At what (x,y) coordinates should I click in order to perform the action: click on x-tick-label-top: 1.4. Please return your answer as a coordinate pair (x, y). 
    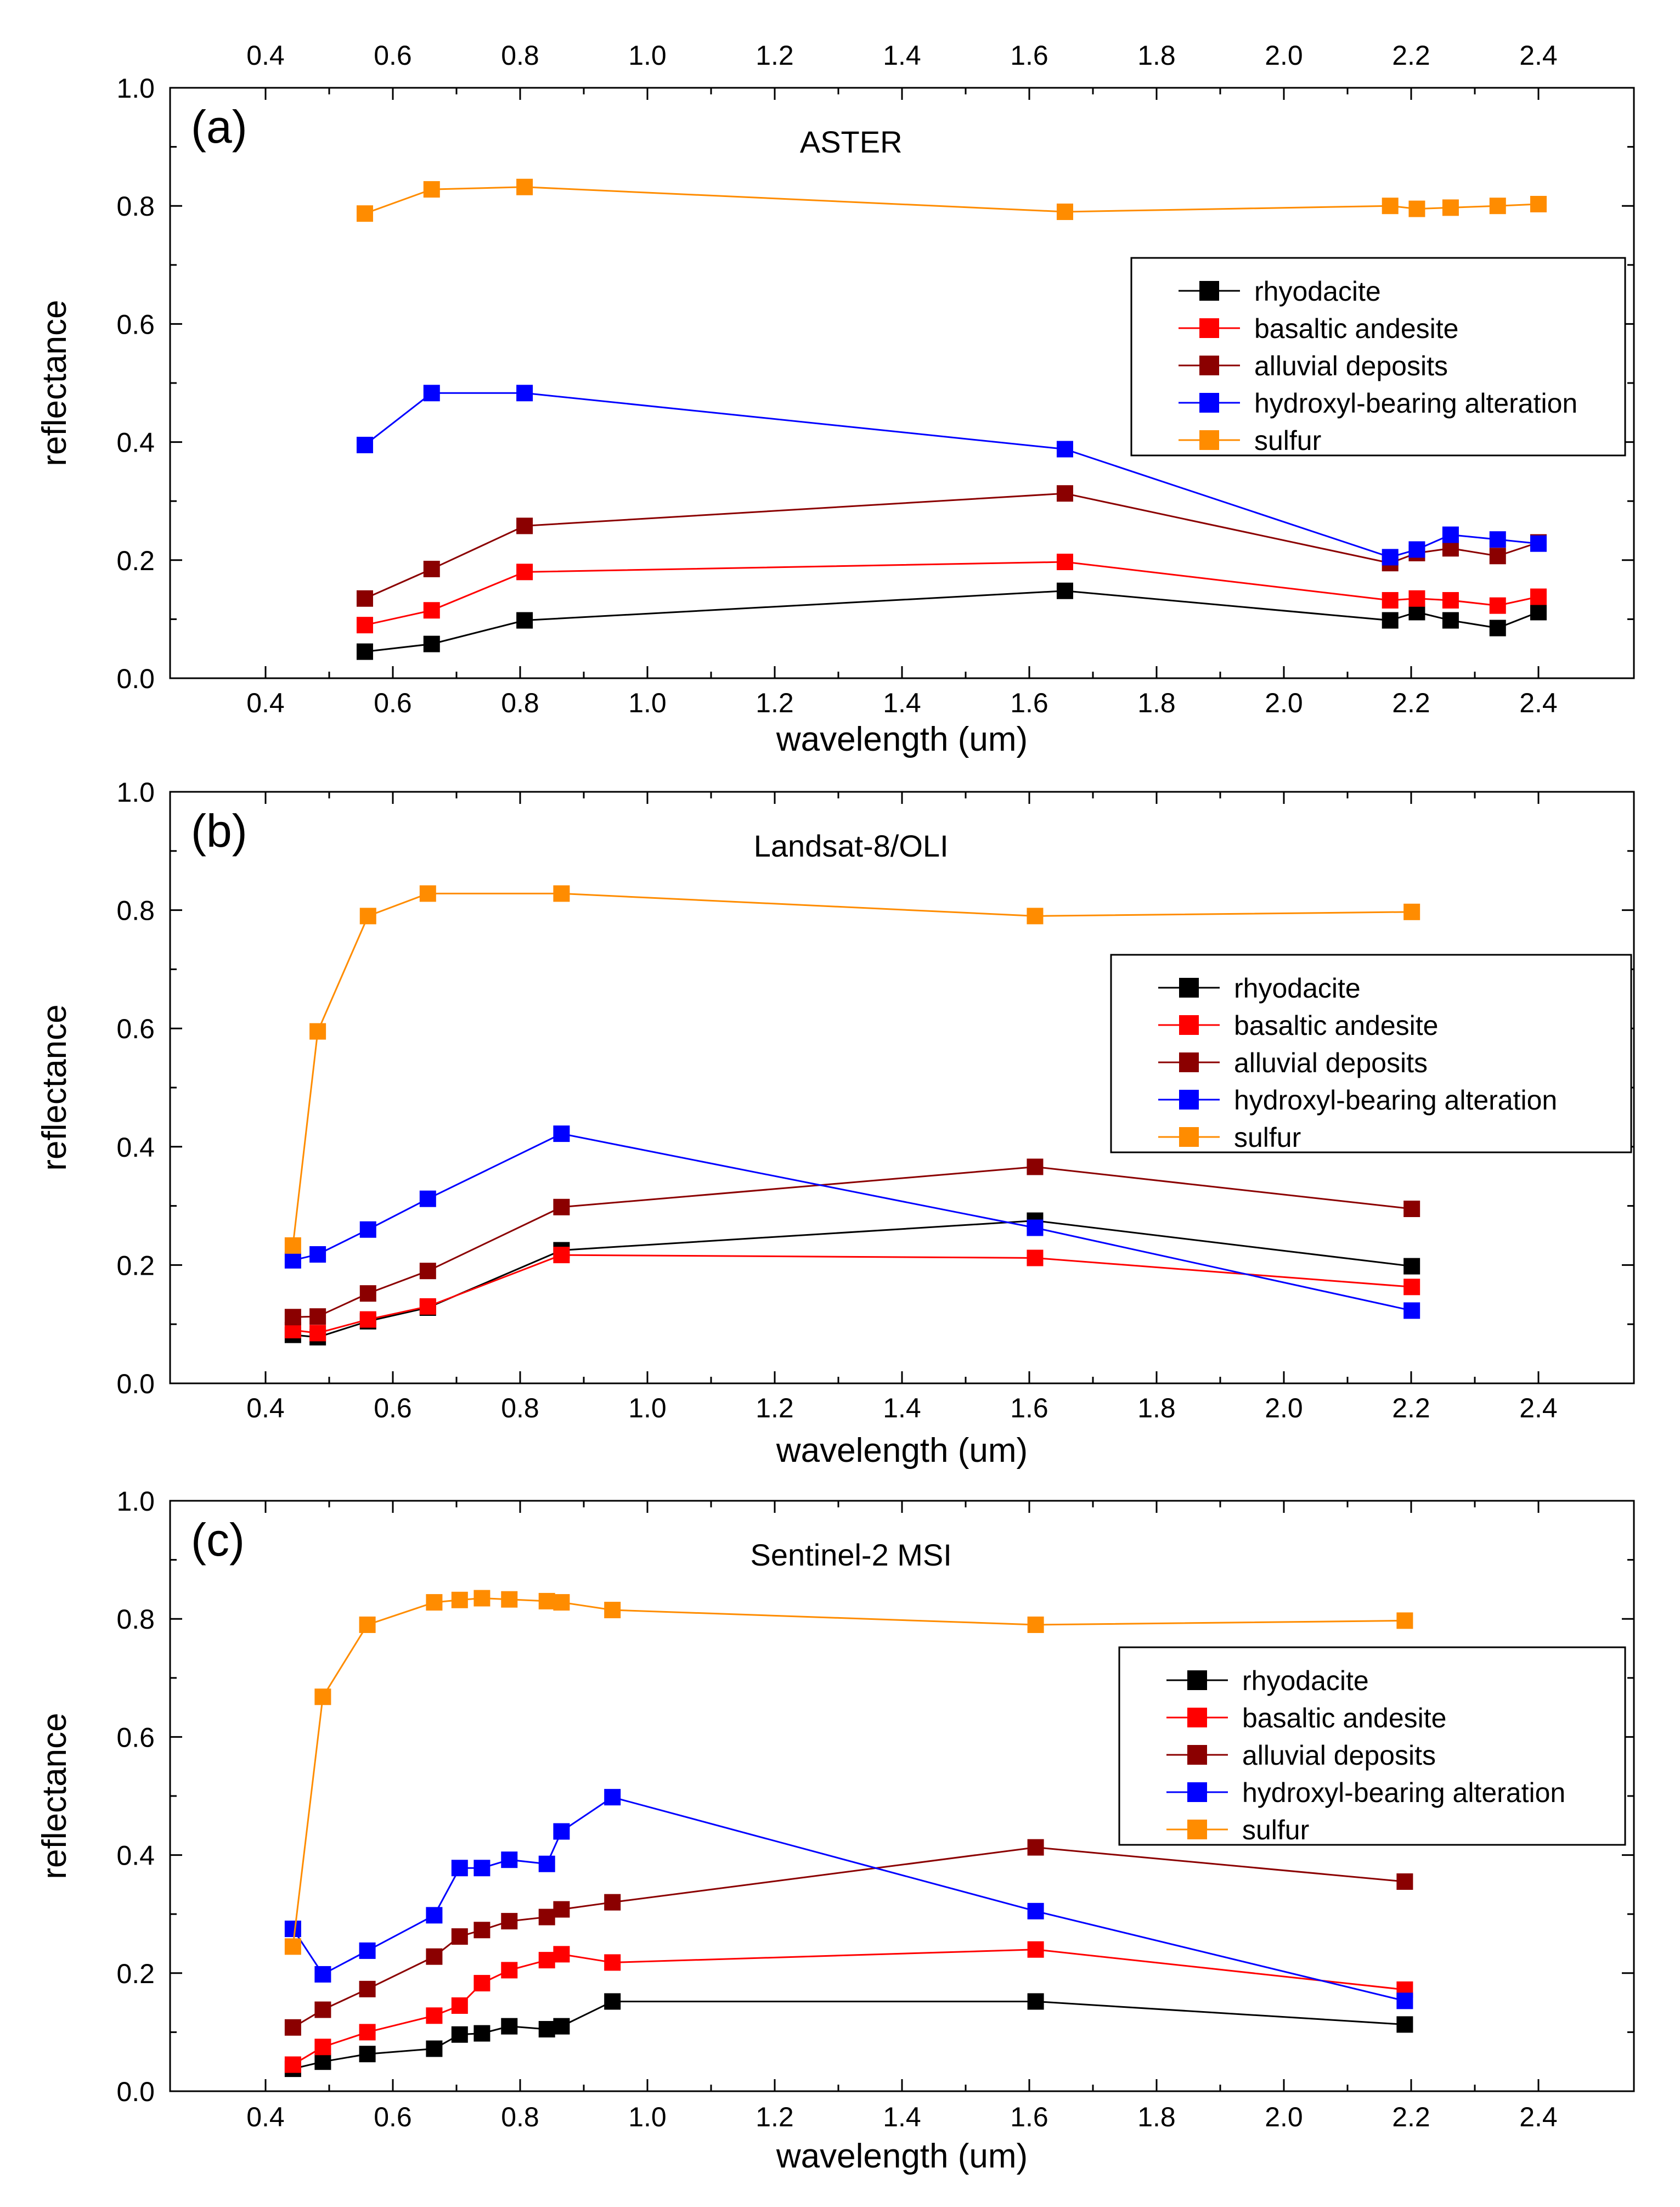
    Looking at the image, I should click on (902, 55).